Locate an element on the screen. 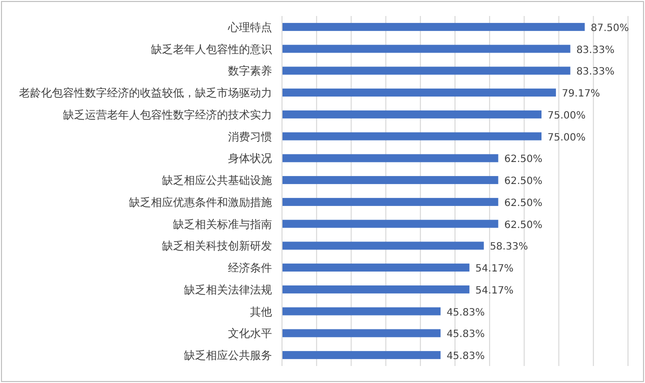 The height and width of the screenshot is (383, 645). y-tick-label: 缺乏老年人包容性的意识 is located at coordinates (211, 49).